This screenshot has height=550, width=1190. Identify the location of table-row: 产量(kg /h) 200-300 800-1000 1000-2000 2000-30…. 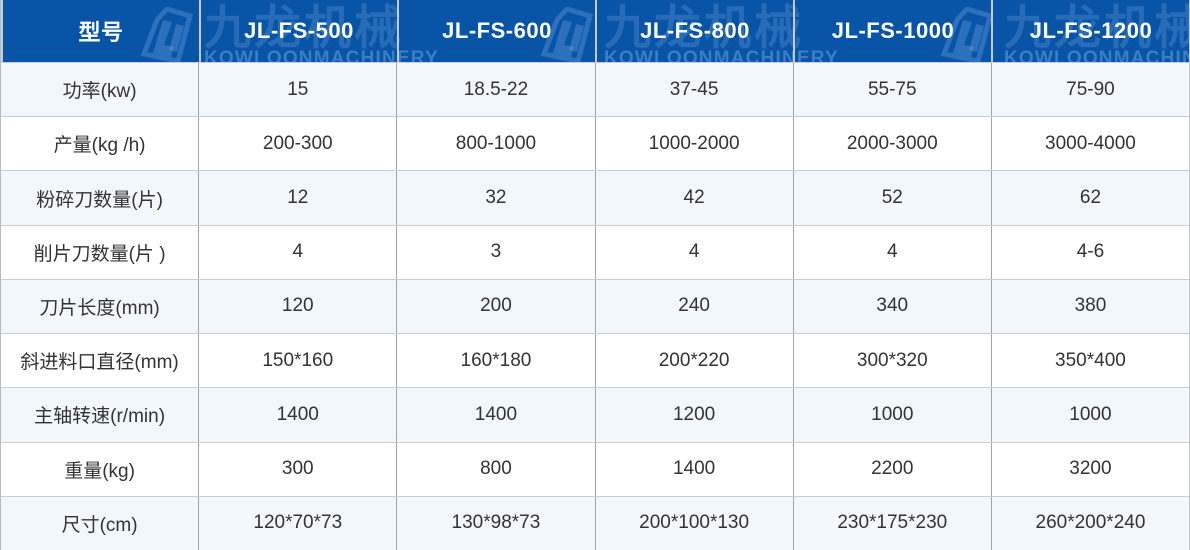
(595, 143).